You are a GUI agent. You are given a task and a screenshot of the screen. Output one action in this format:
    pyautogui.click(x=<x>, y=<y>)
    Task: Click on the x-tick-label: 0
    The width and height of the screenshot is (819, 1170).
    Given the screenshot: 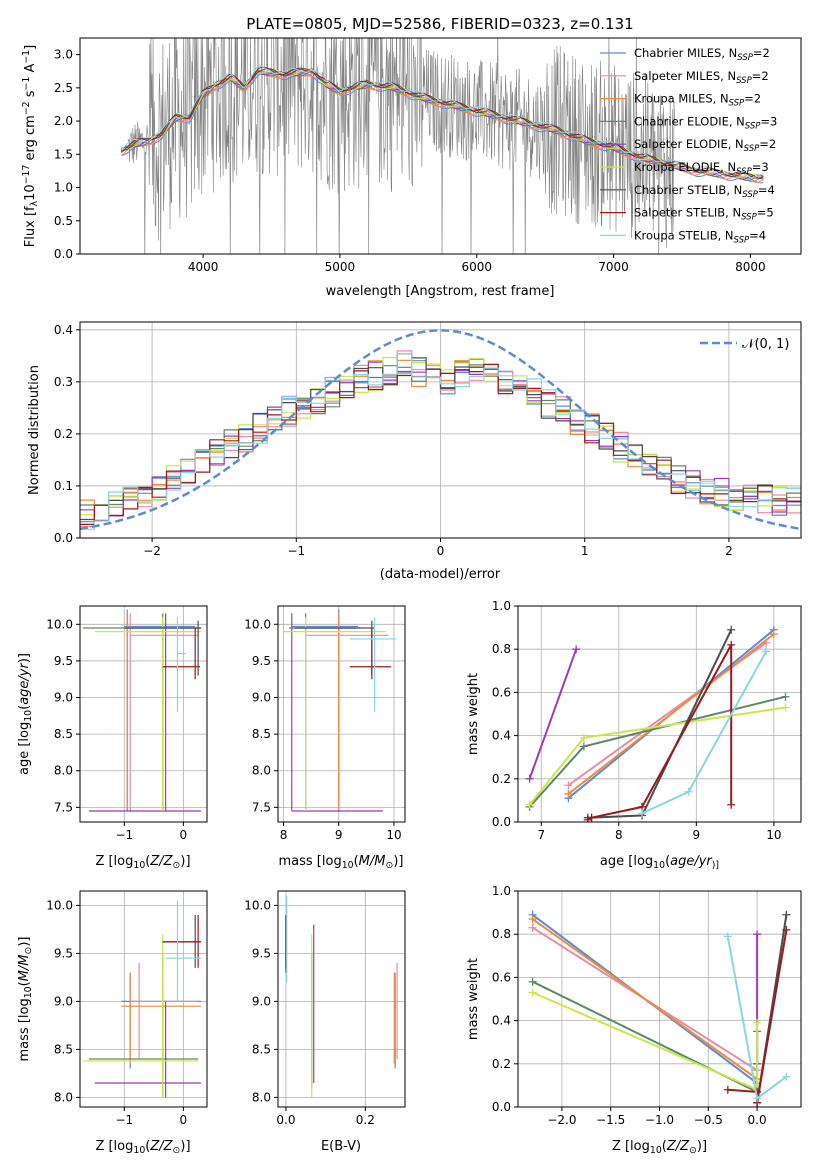 What is the action you would take?
    pyautogui.click(x=184, y=835)
    